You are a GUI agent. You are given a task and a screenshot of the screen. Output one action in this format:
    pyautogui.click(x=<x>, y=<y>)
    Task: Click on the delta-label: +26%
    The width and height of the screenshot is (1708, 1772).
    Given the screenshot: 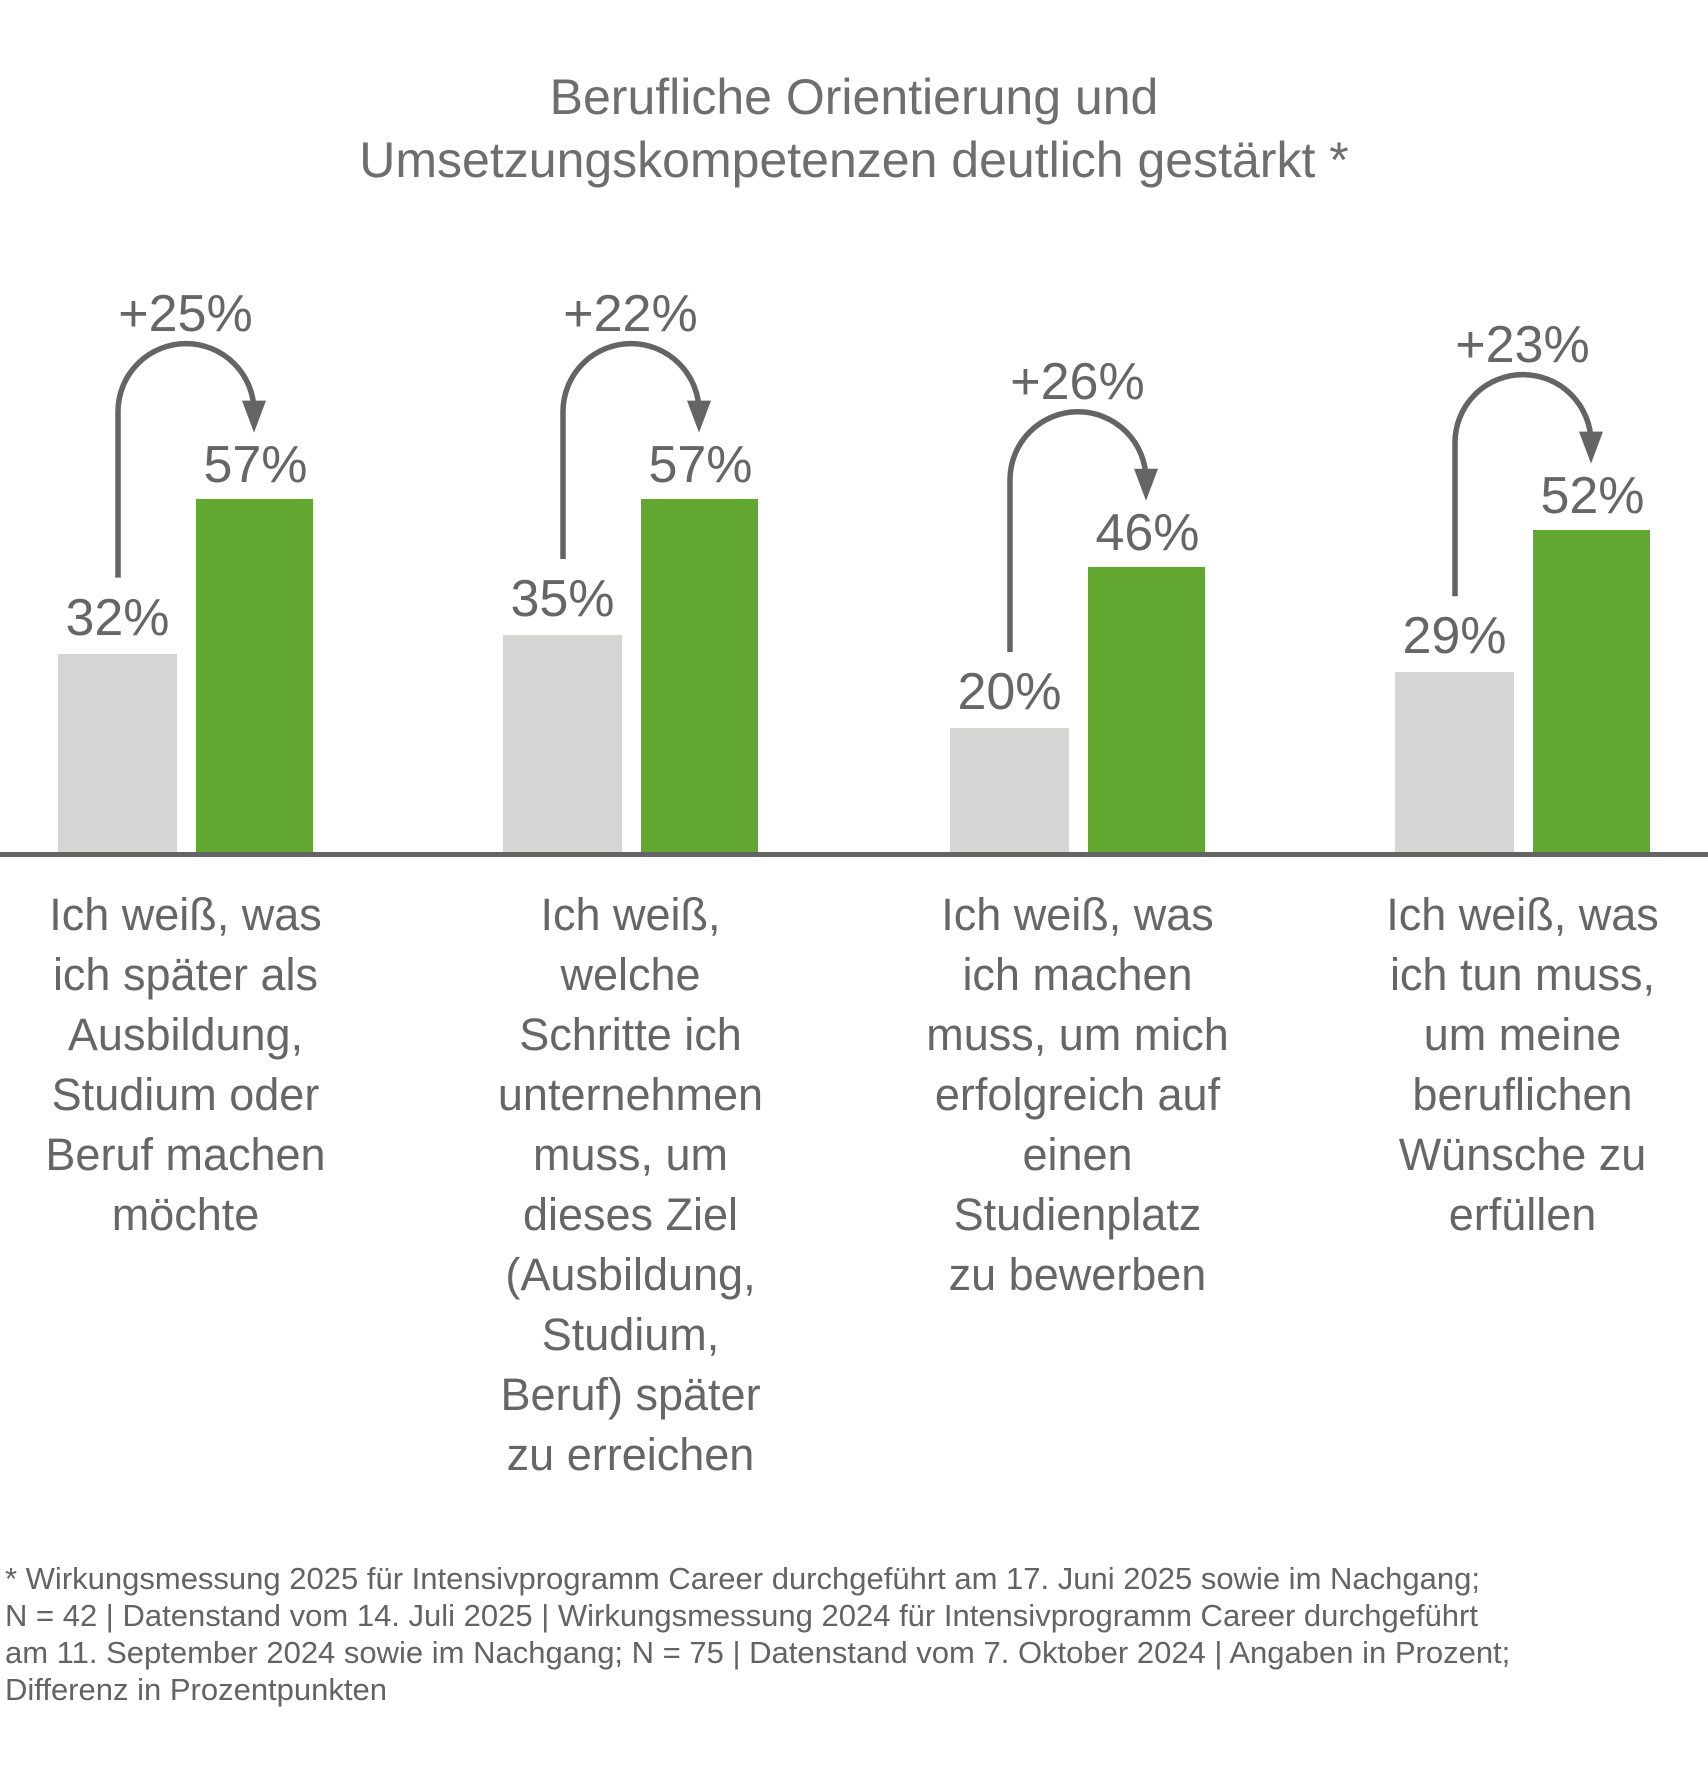 What is the action you would take?
    pyautogui.click(x=1077, y=381)
    